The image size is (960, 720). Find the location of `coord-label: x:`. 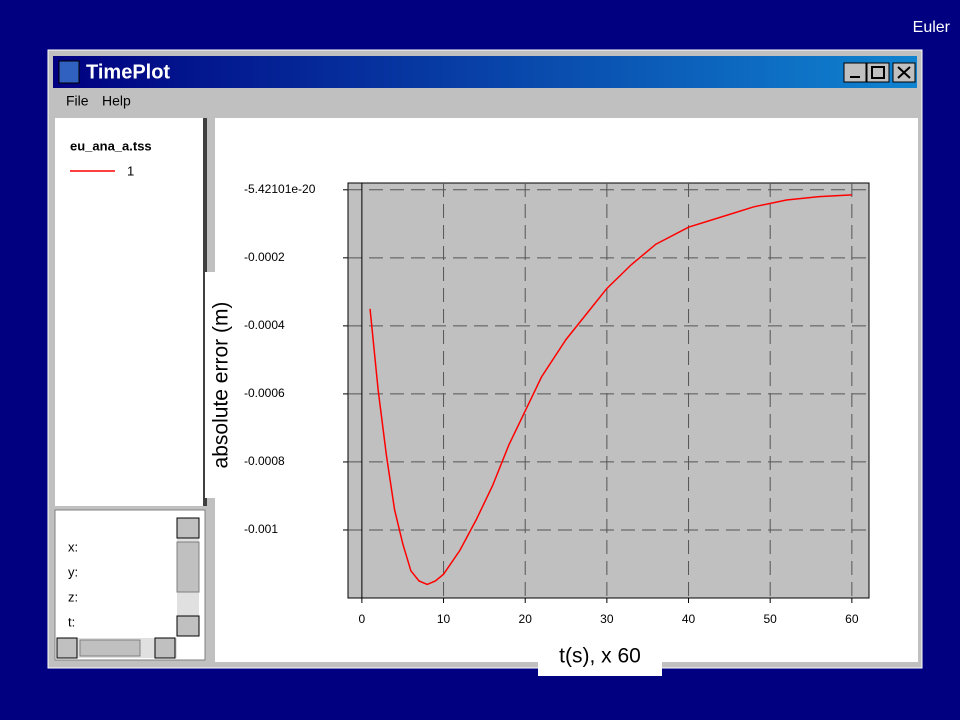

coord-label: x: is located at coordinates (73, 546).